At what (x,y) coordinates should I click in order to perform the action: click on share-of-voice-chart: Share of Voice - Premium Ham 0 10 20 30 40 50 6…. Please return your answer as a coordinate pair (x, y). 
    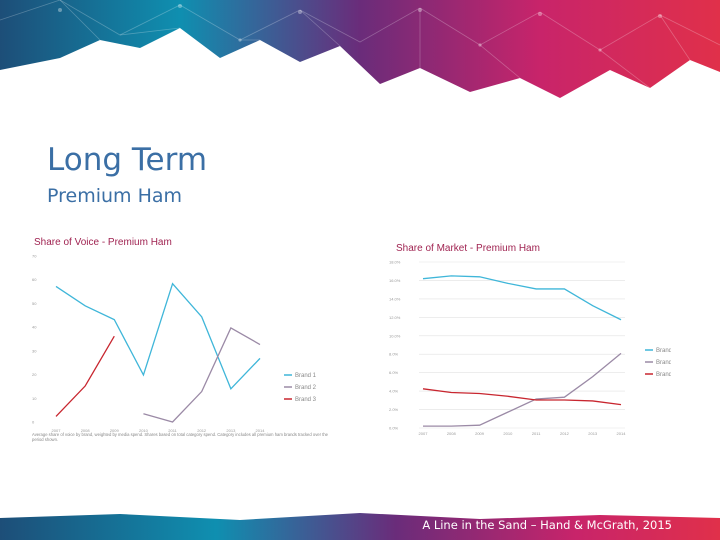
    Looking at the image, I should click on (174, 335).